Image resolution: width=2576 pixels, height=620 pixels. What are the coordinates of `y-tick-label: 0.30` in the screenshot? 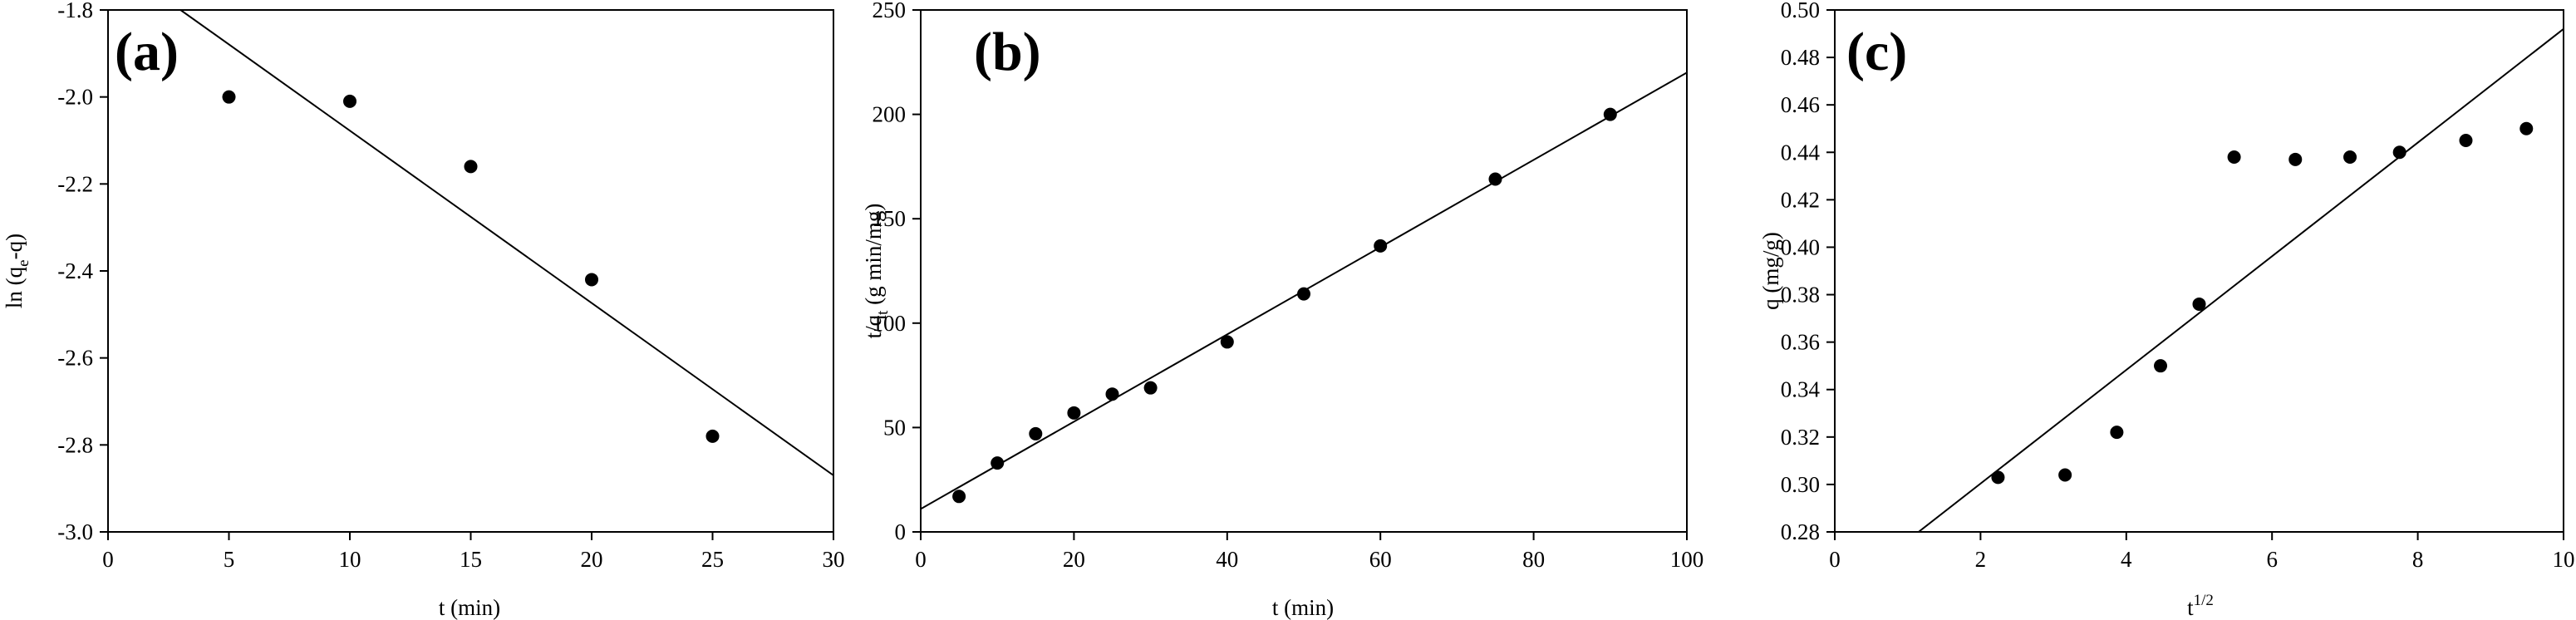 It's located at (1801, 484).